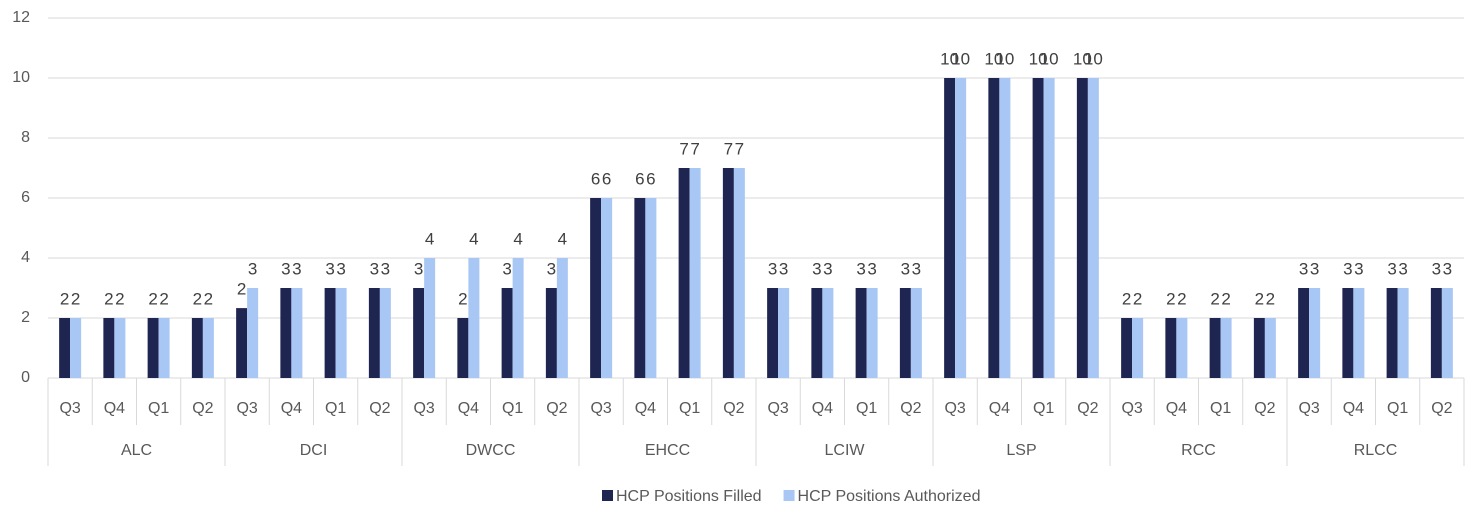  What do you see at coordinates (889, 496) in the screenshot?
I see `legend-label: HCP Positions Authorized` at bounding box center [889, 496].